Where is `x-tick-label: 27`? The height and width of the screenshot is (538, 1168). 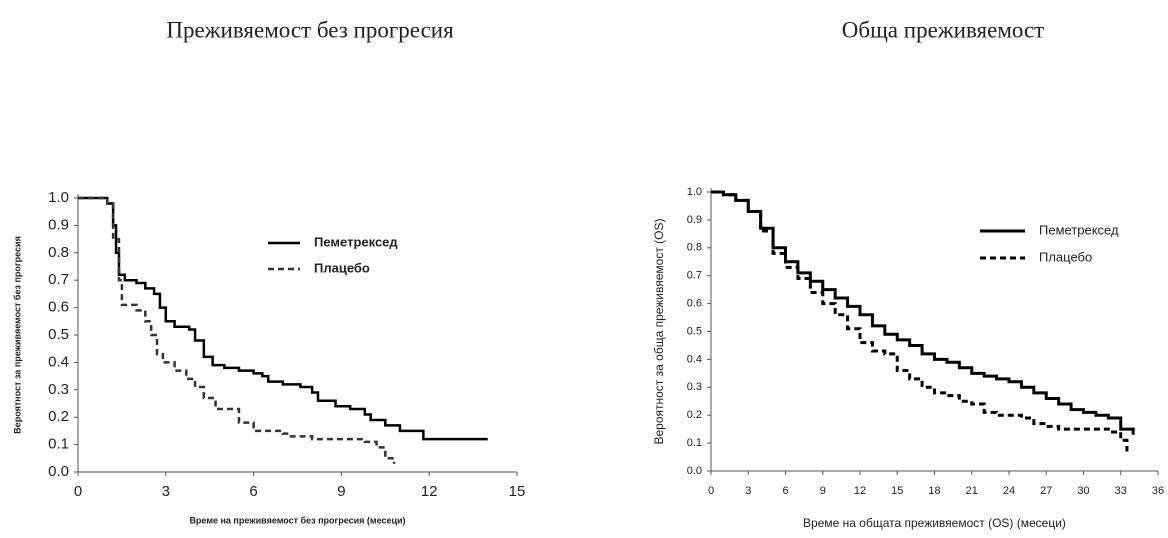
x-tick-label: 27 is located at coordinates (1046, 491).